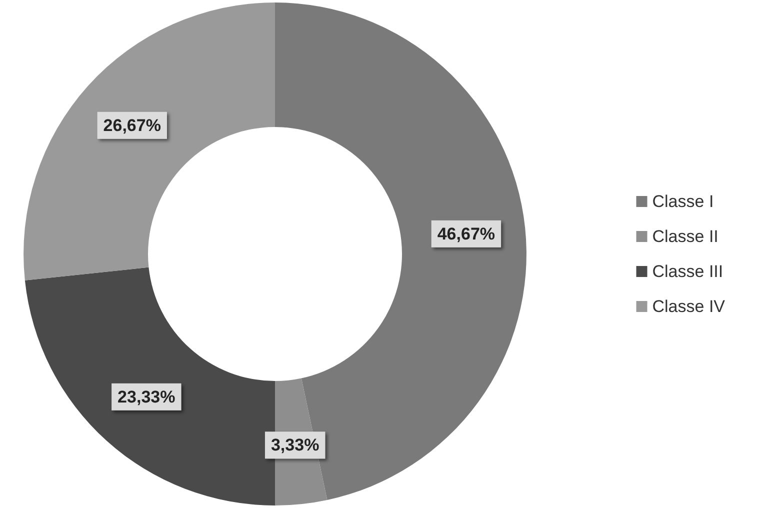 This screenshot has width=770, height=508. I want to click on legend-label: Classe I, so click(683, 201).